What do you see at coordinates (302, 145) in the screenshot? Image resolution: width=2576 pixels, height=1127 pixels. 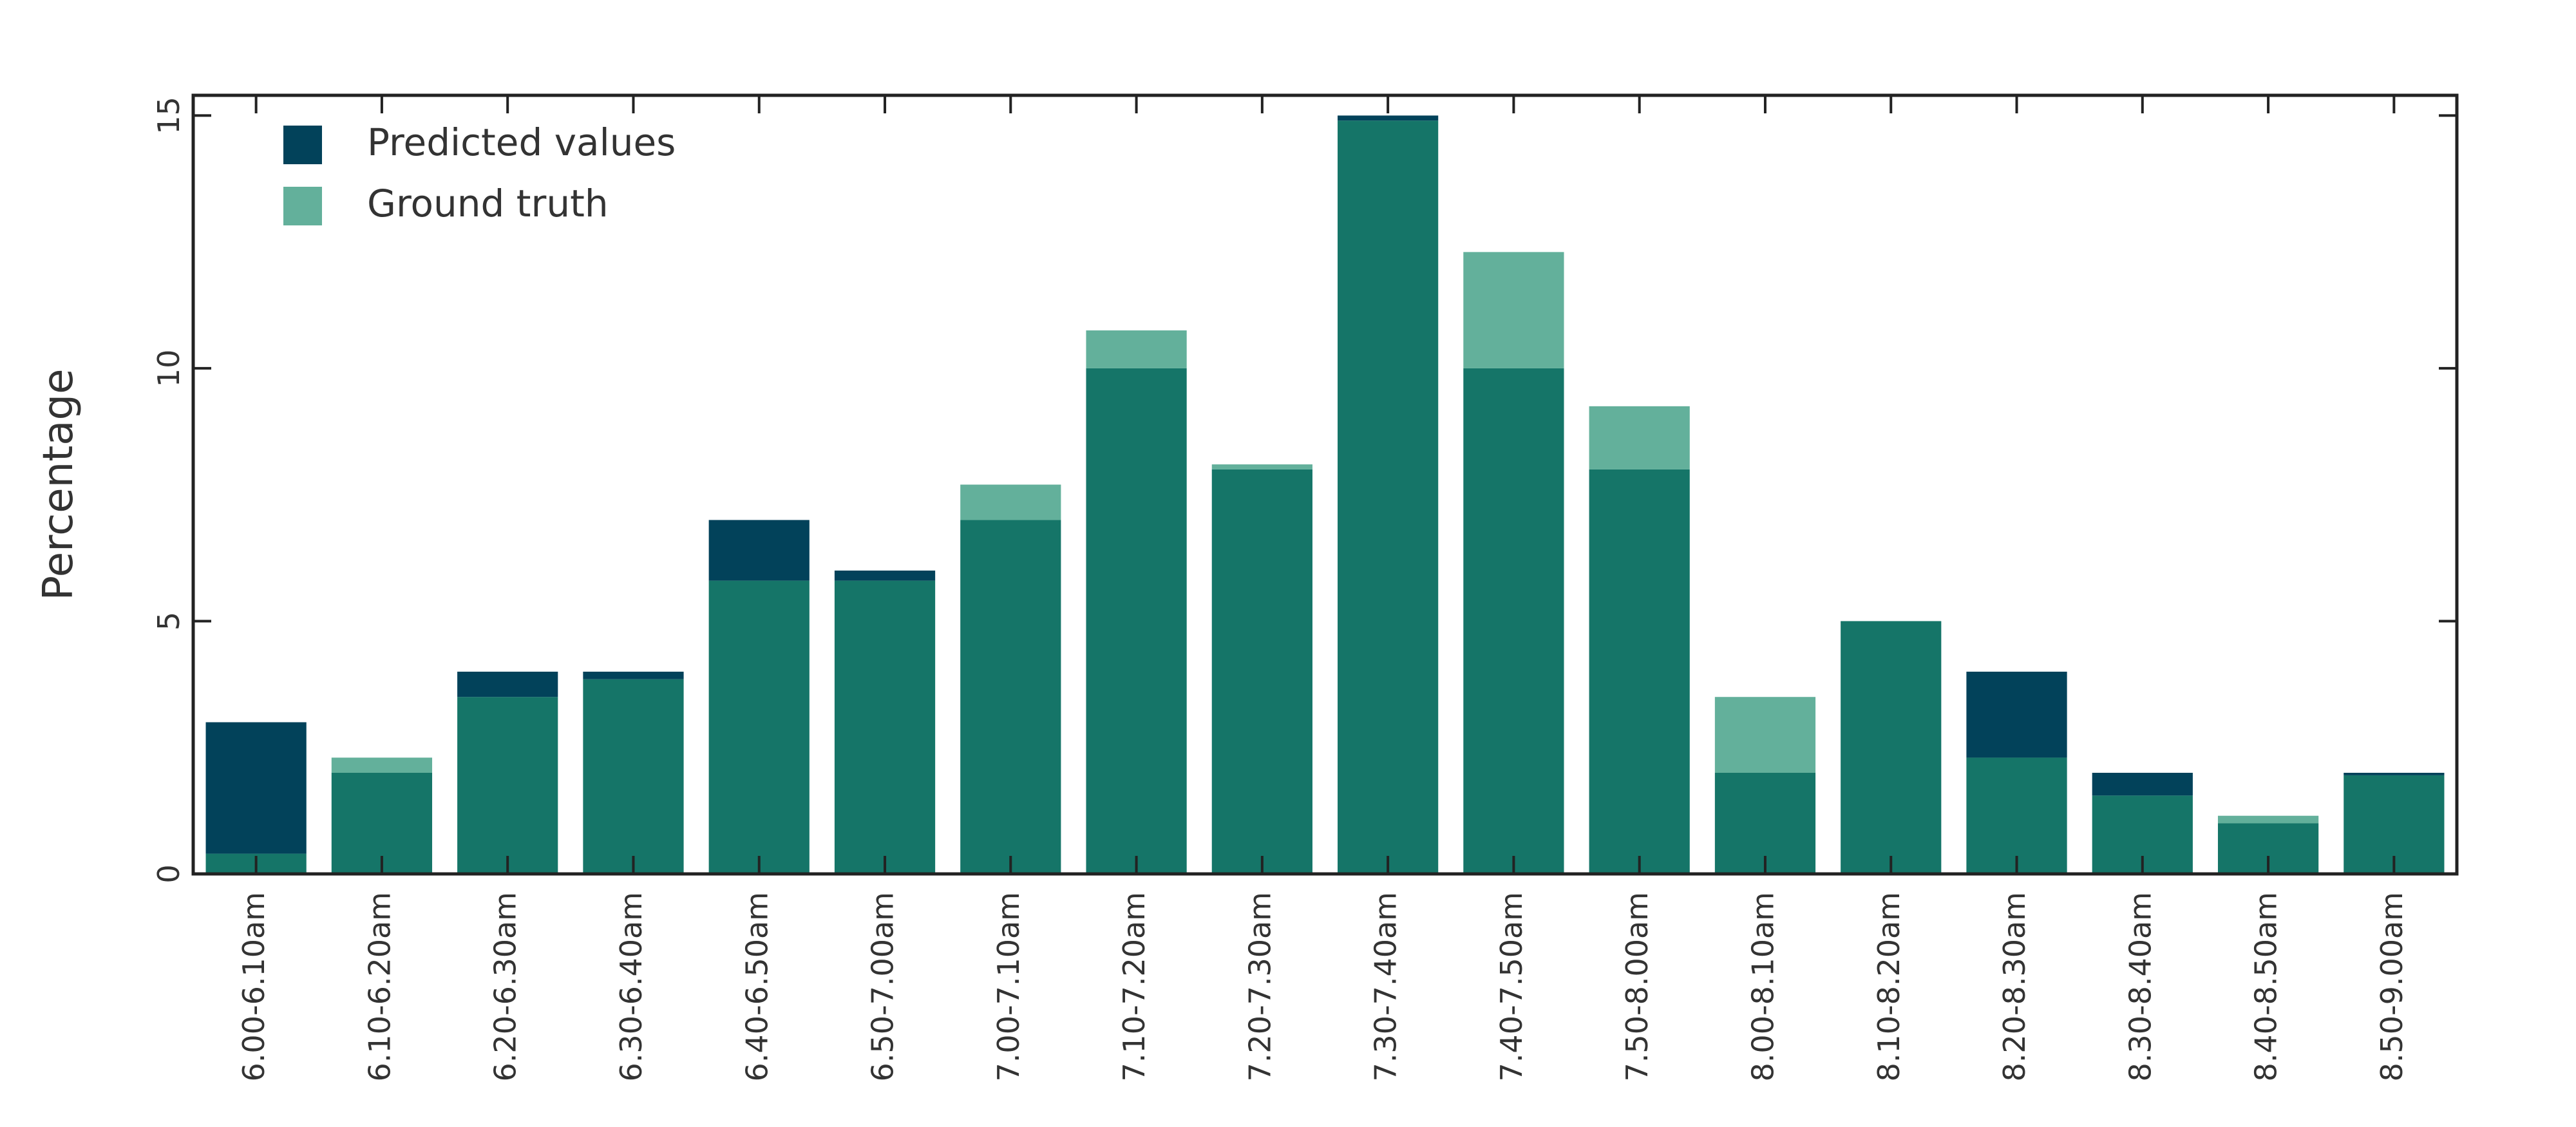 I see `legend-swatch-predicted` at bounding box center [302, 145].